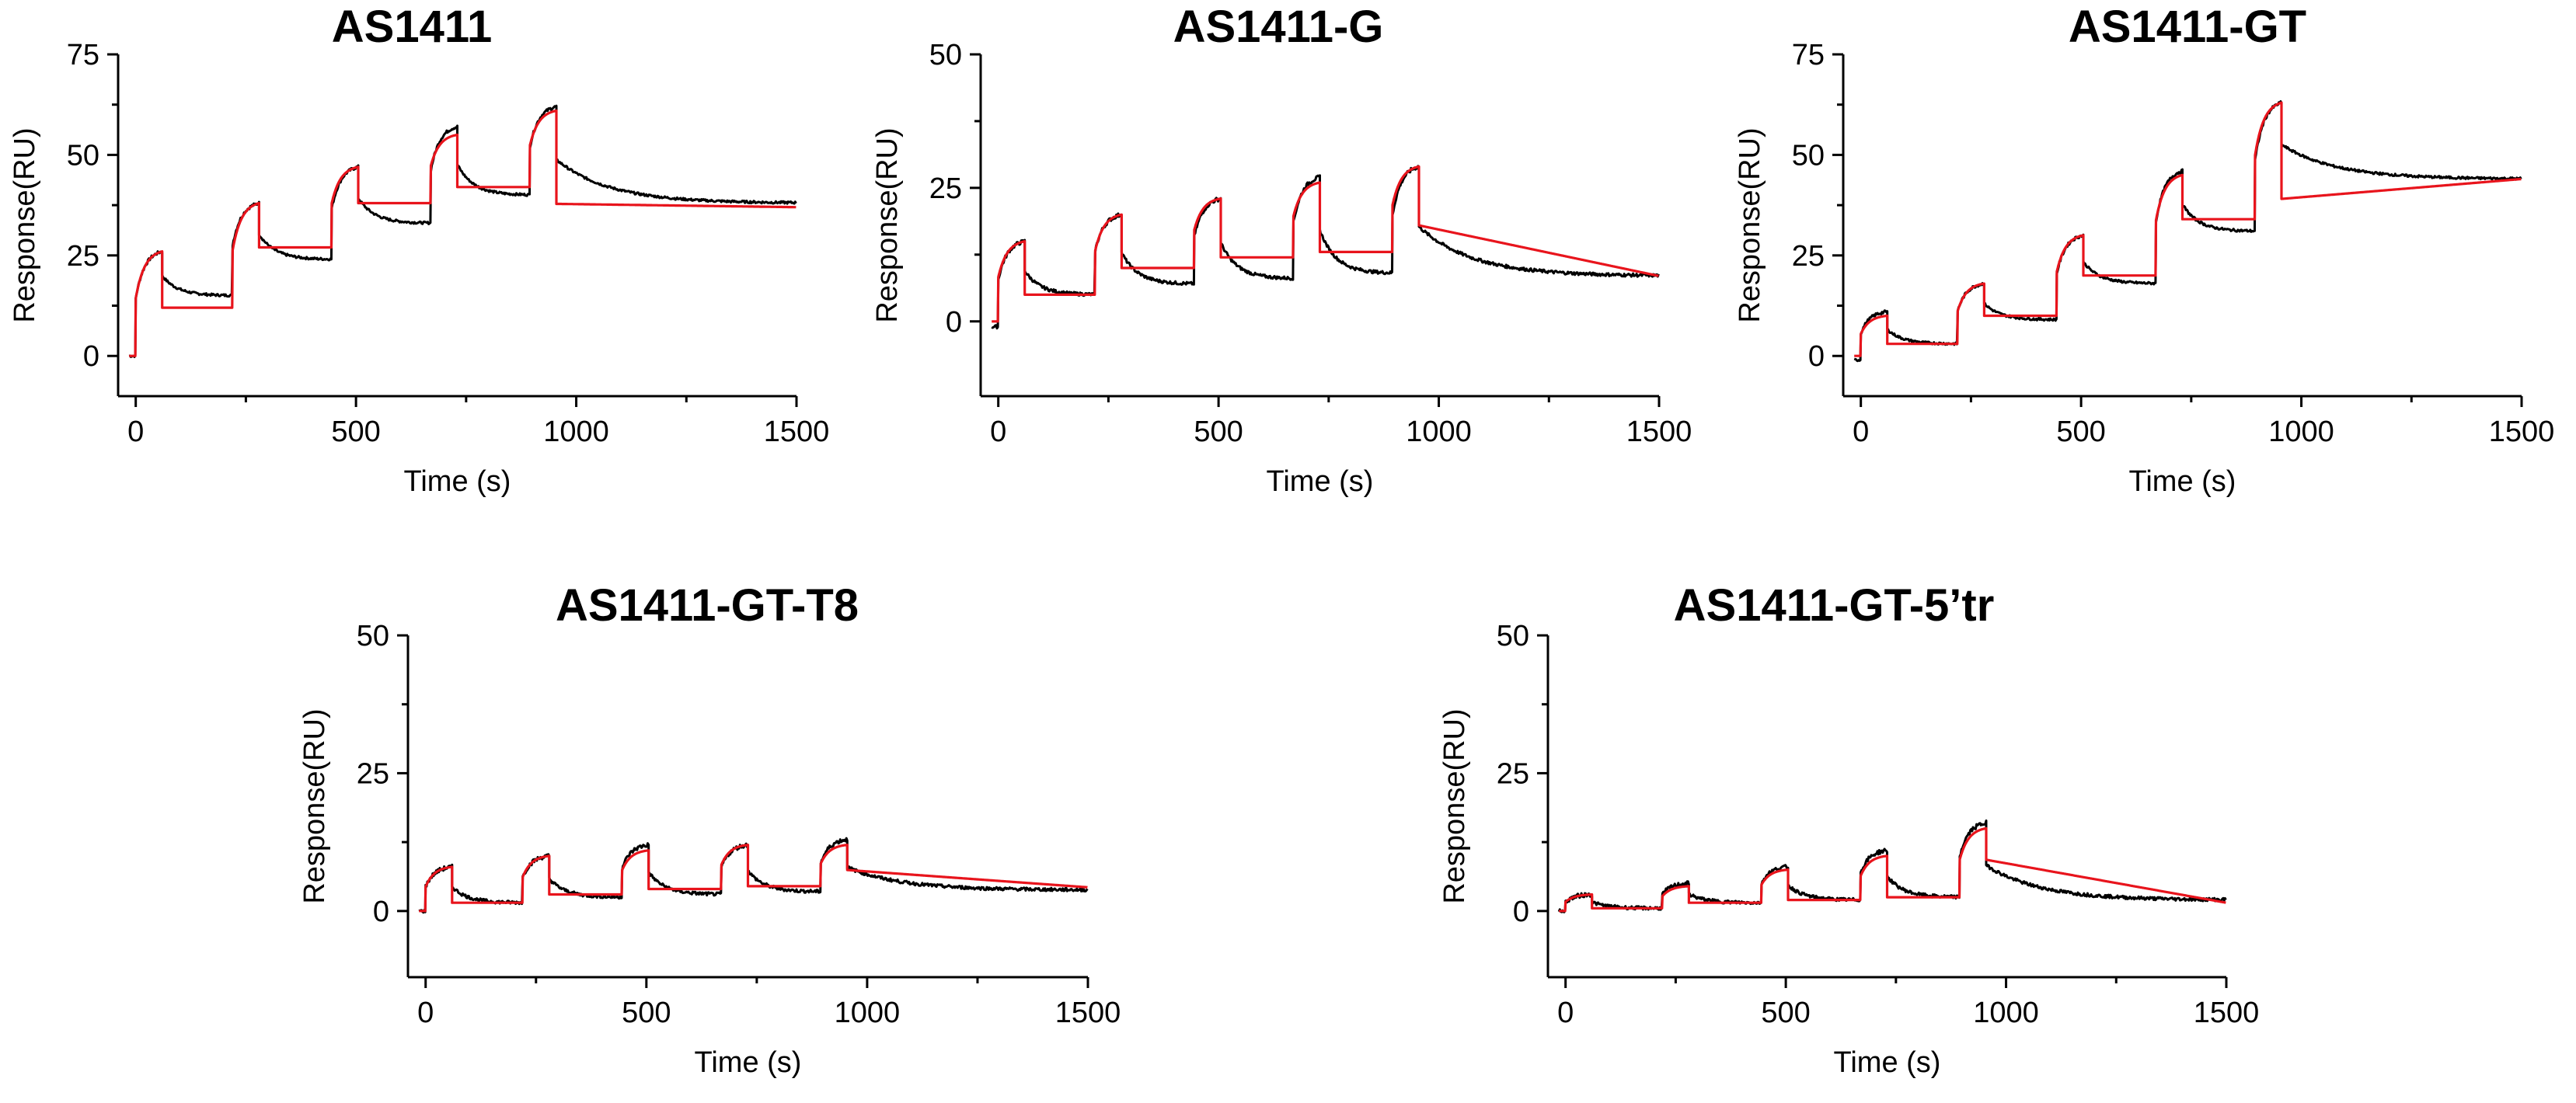  Describe the element at coordinates (412, 27) in the screenshot. I see `chart-title: AS1411` at that location.